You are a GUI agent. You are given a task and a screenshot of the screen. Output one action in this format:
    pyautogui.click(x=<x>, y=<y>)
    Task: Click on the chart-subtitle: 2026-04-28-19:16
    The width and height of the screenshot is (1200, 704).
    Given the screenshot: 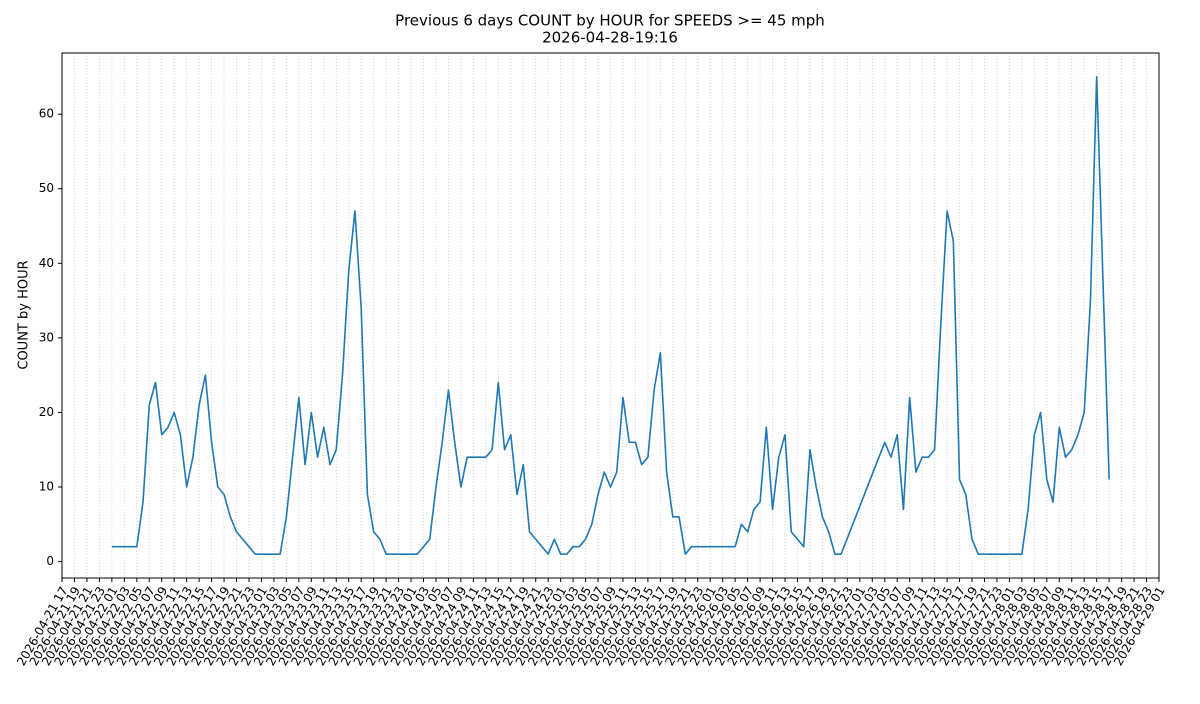 What is the action you would take?
    pyautogui.click(x=610, y=38)
    